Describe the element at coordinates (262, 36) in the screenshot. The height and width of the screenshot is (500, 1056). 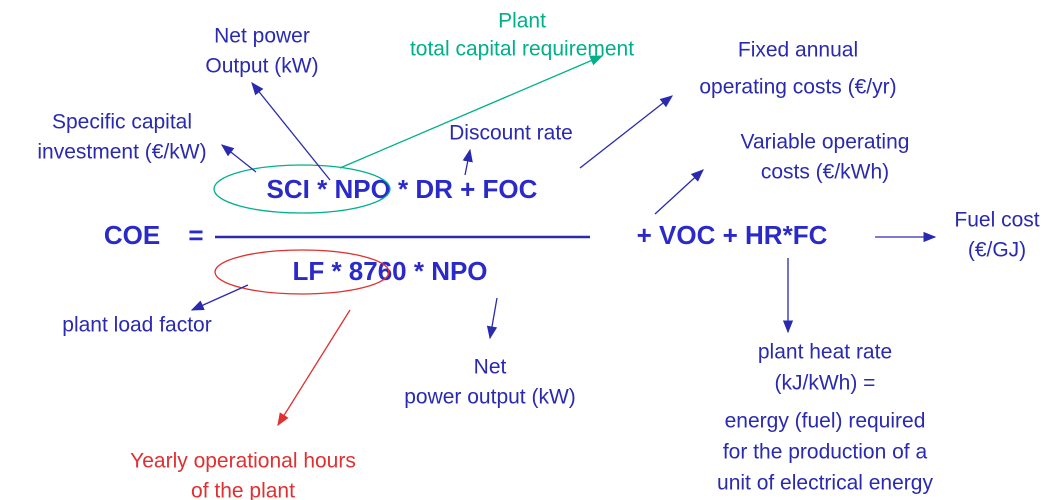
I see `annotation-text: Net power` at that location.